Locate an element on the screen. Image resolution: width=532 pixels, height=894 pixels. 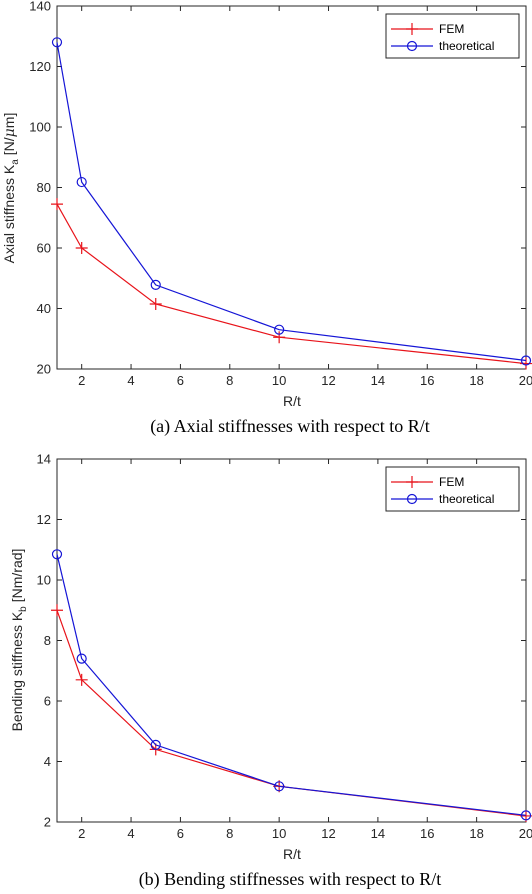
bending-y-tick-label: 2 is located at coordinates (47, 822).